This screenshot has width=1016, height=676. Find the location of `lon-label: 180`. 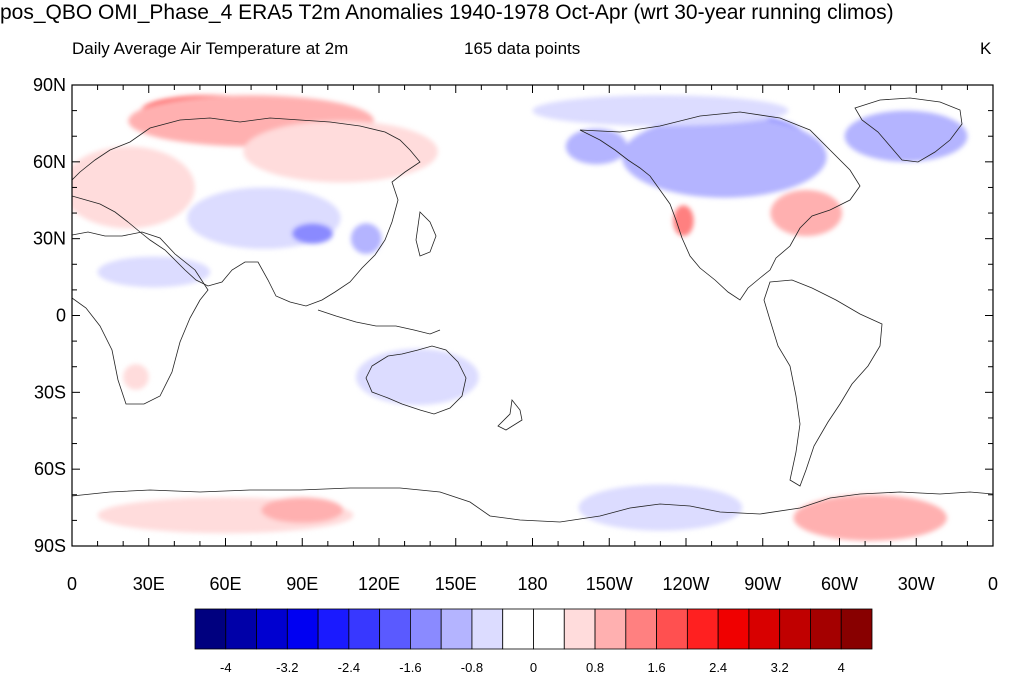

lon-label: 180 is located at coordinates (532, 584).